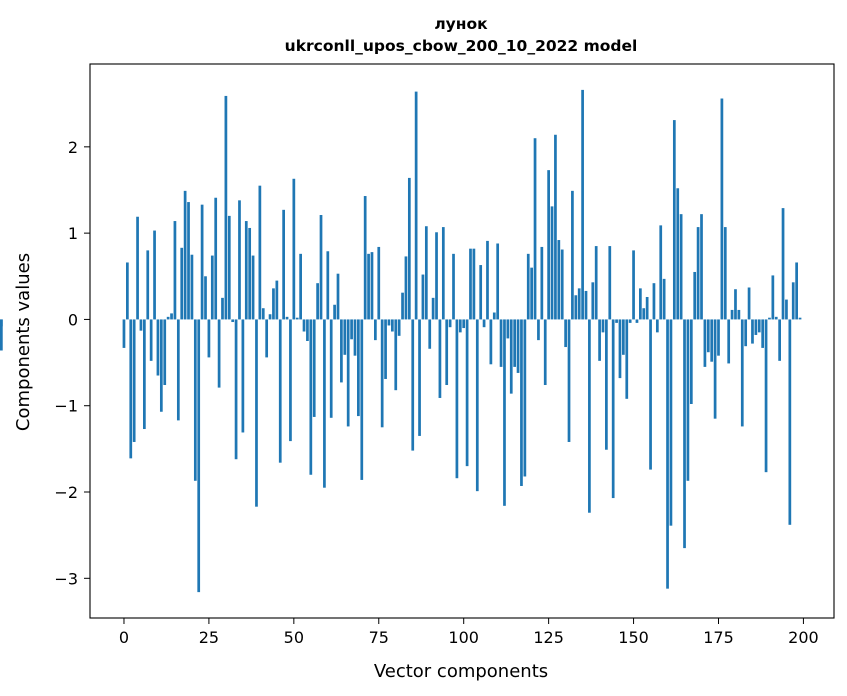  What do you see at coordinates (66, 406) in the screenshot?
I see `y-tick-label: −1` at bounding box center [66, 406].